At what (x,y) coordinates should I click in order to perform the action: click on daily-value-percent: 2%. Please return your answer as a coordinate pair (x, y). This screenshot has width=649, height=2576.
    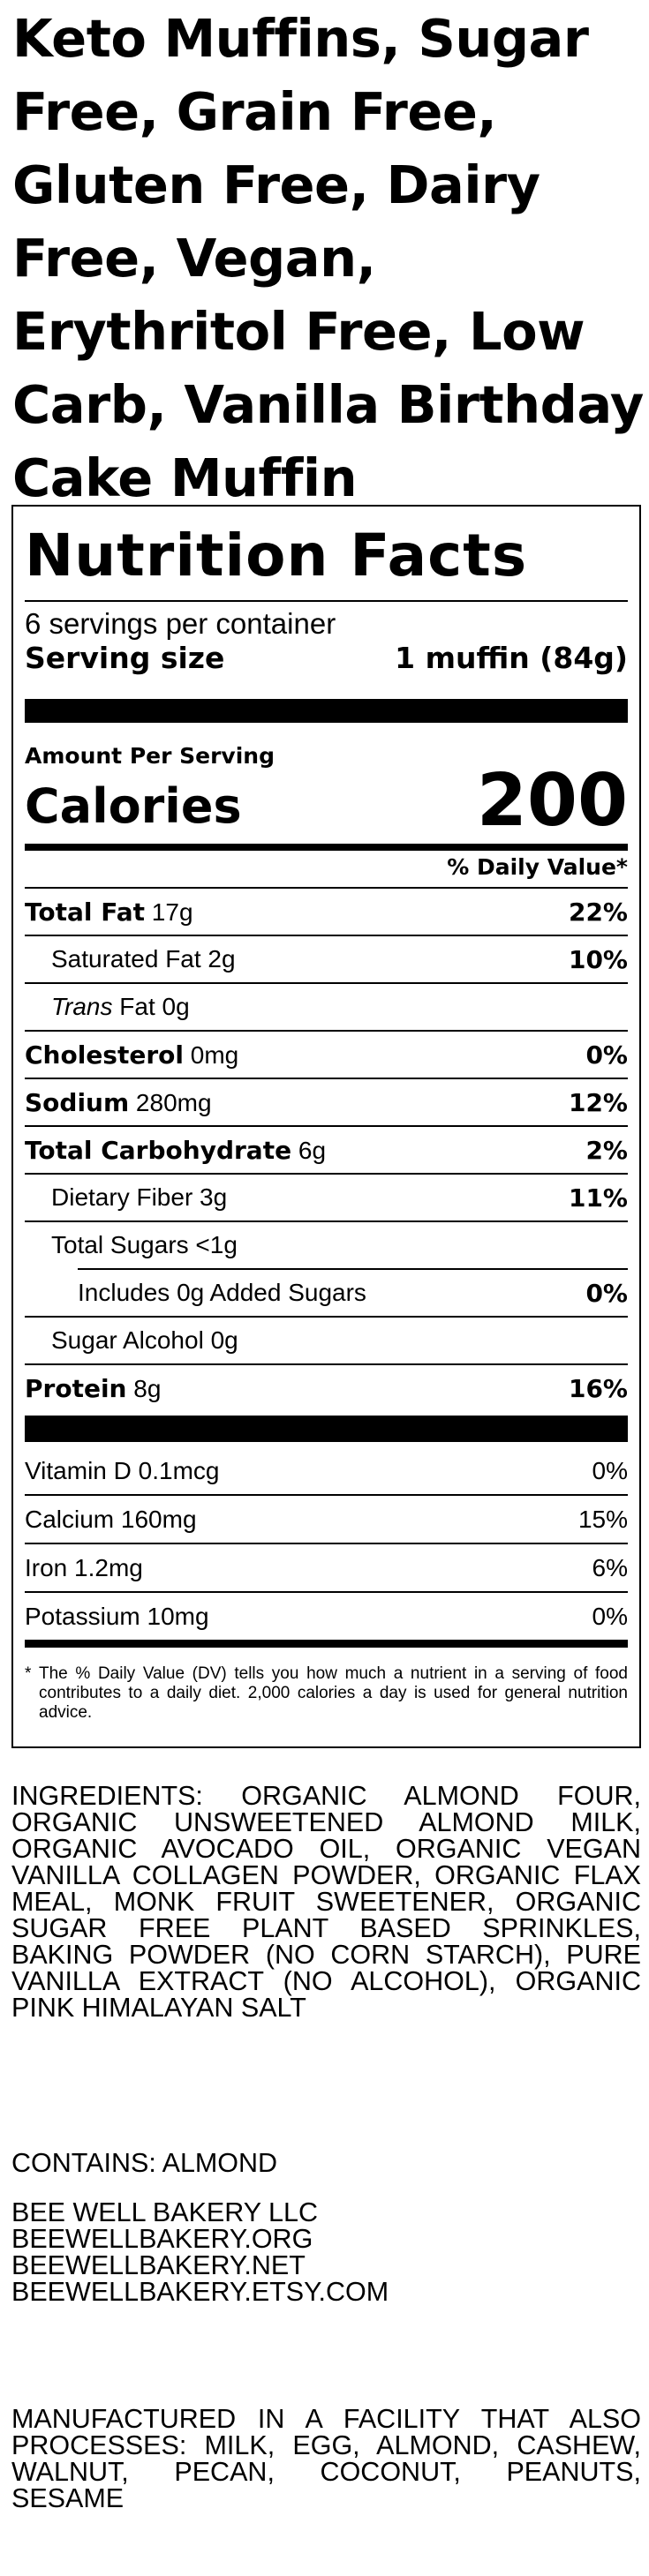
    Looking at the image, I should click on (606, 1150).